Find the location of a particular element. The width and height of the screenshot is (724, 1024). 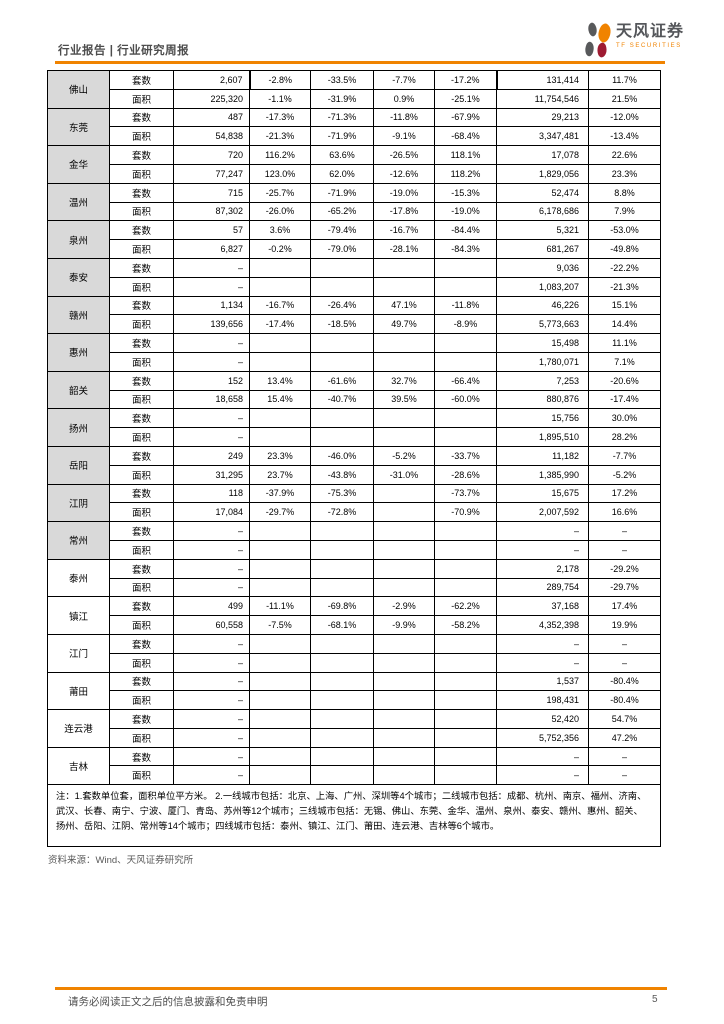

yoy-cell: -12.0% is located at coordinates (624, 117).